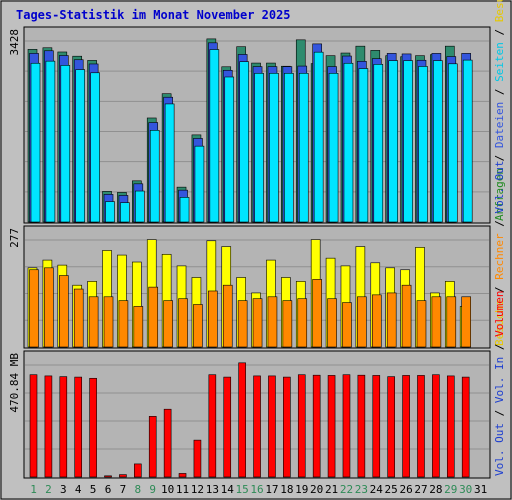 This screenshot has height=500, width=512. What do you see at coordinates (301, 489) in the screenshot?
I see `day-label-19: 19` at bounding box center [301, 489].